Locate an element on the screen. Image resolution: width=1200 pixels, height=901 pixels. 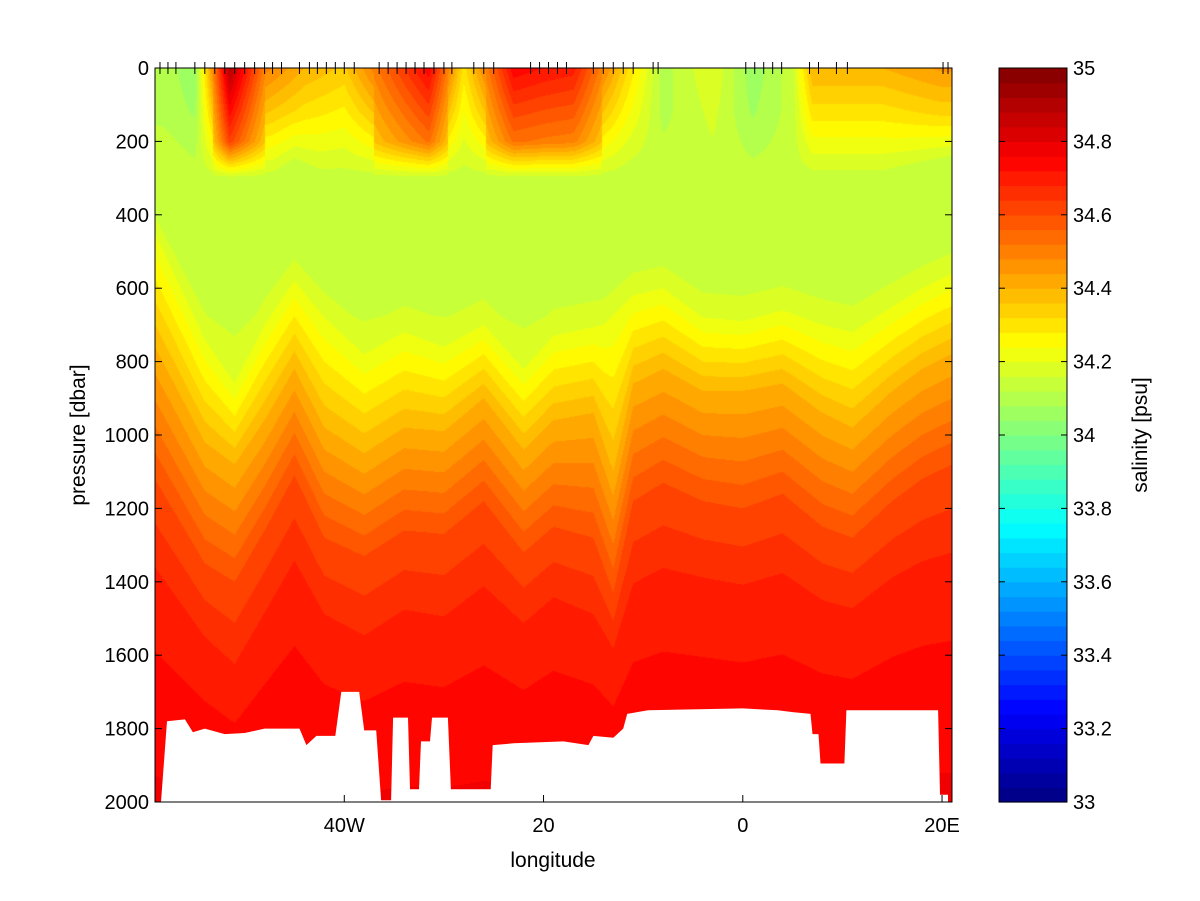
y-tick-label: 1600 is located at coordinates (127, 656).